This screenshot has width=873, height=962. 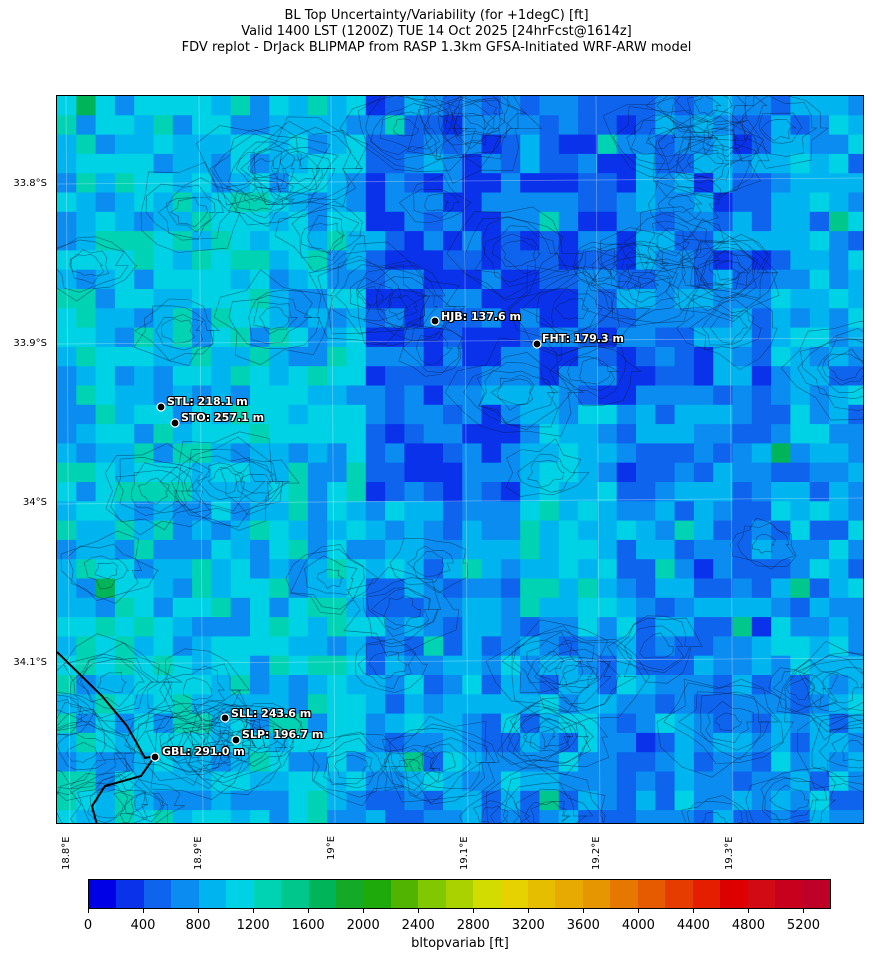 I want to click on station-marker-fht, so click(x=537, y=344).